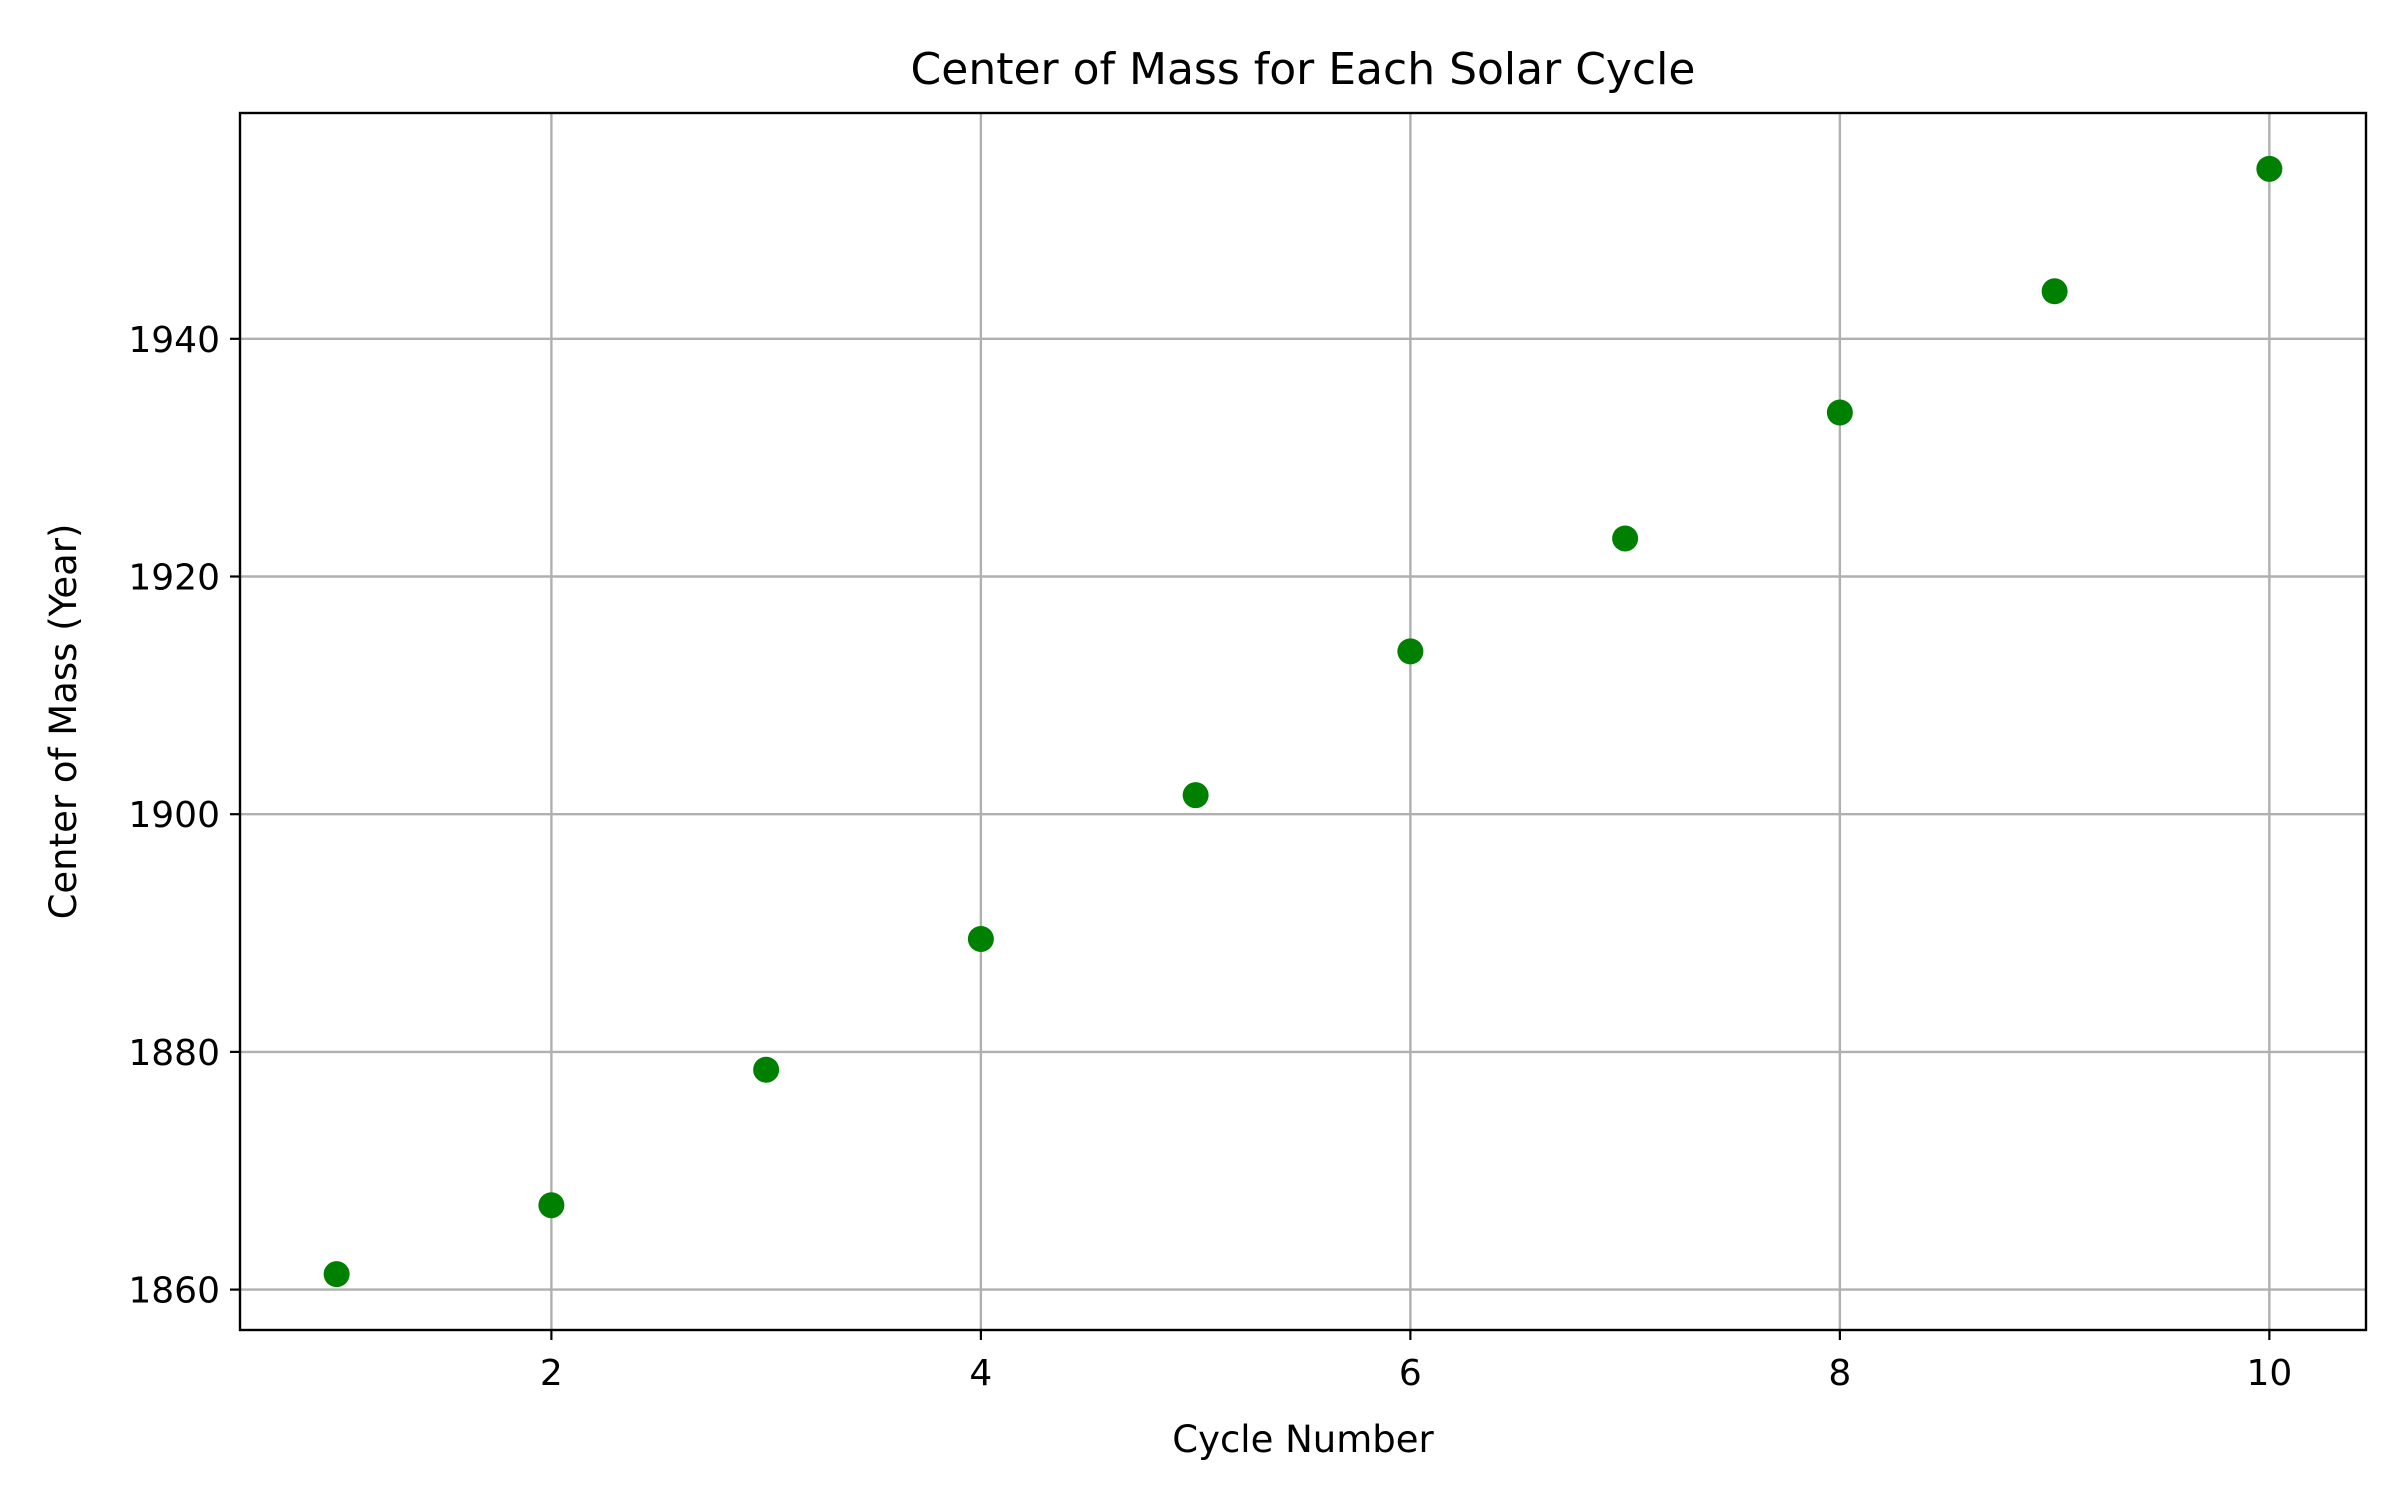  What do you see at coordinates (1303, 1439) in the screenshot?
I see `x-axis-label: Cycle Number` at bounding box center [1303, 1439].